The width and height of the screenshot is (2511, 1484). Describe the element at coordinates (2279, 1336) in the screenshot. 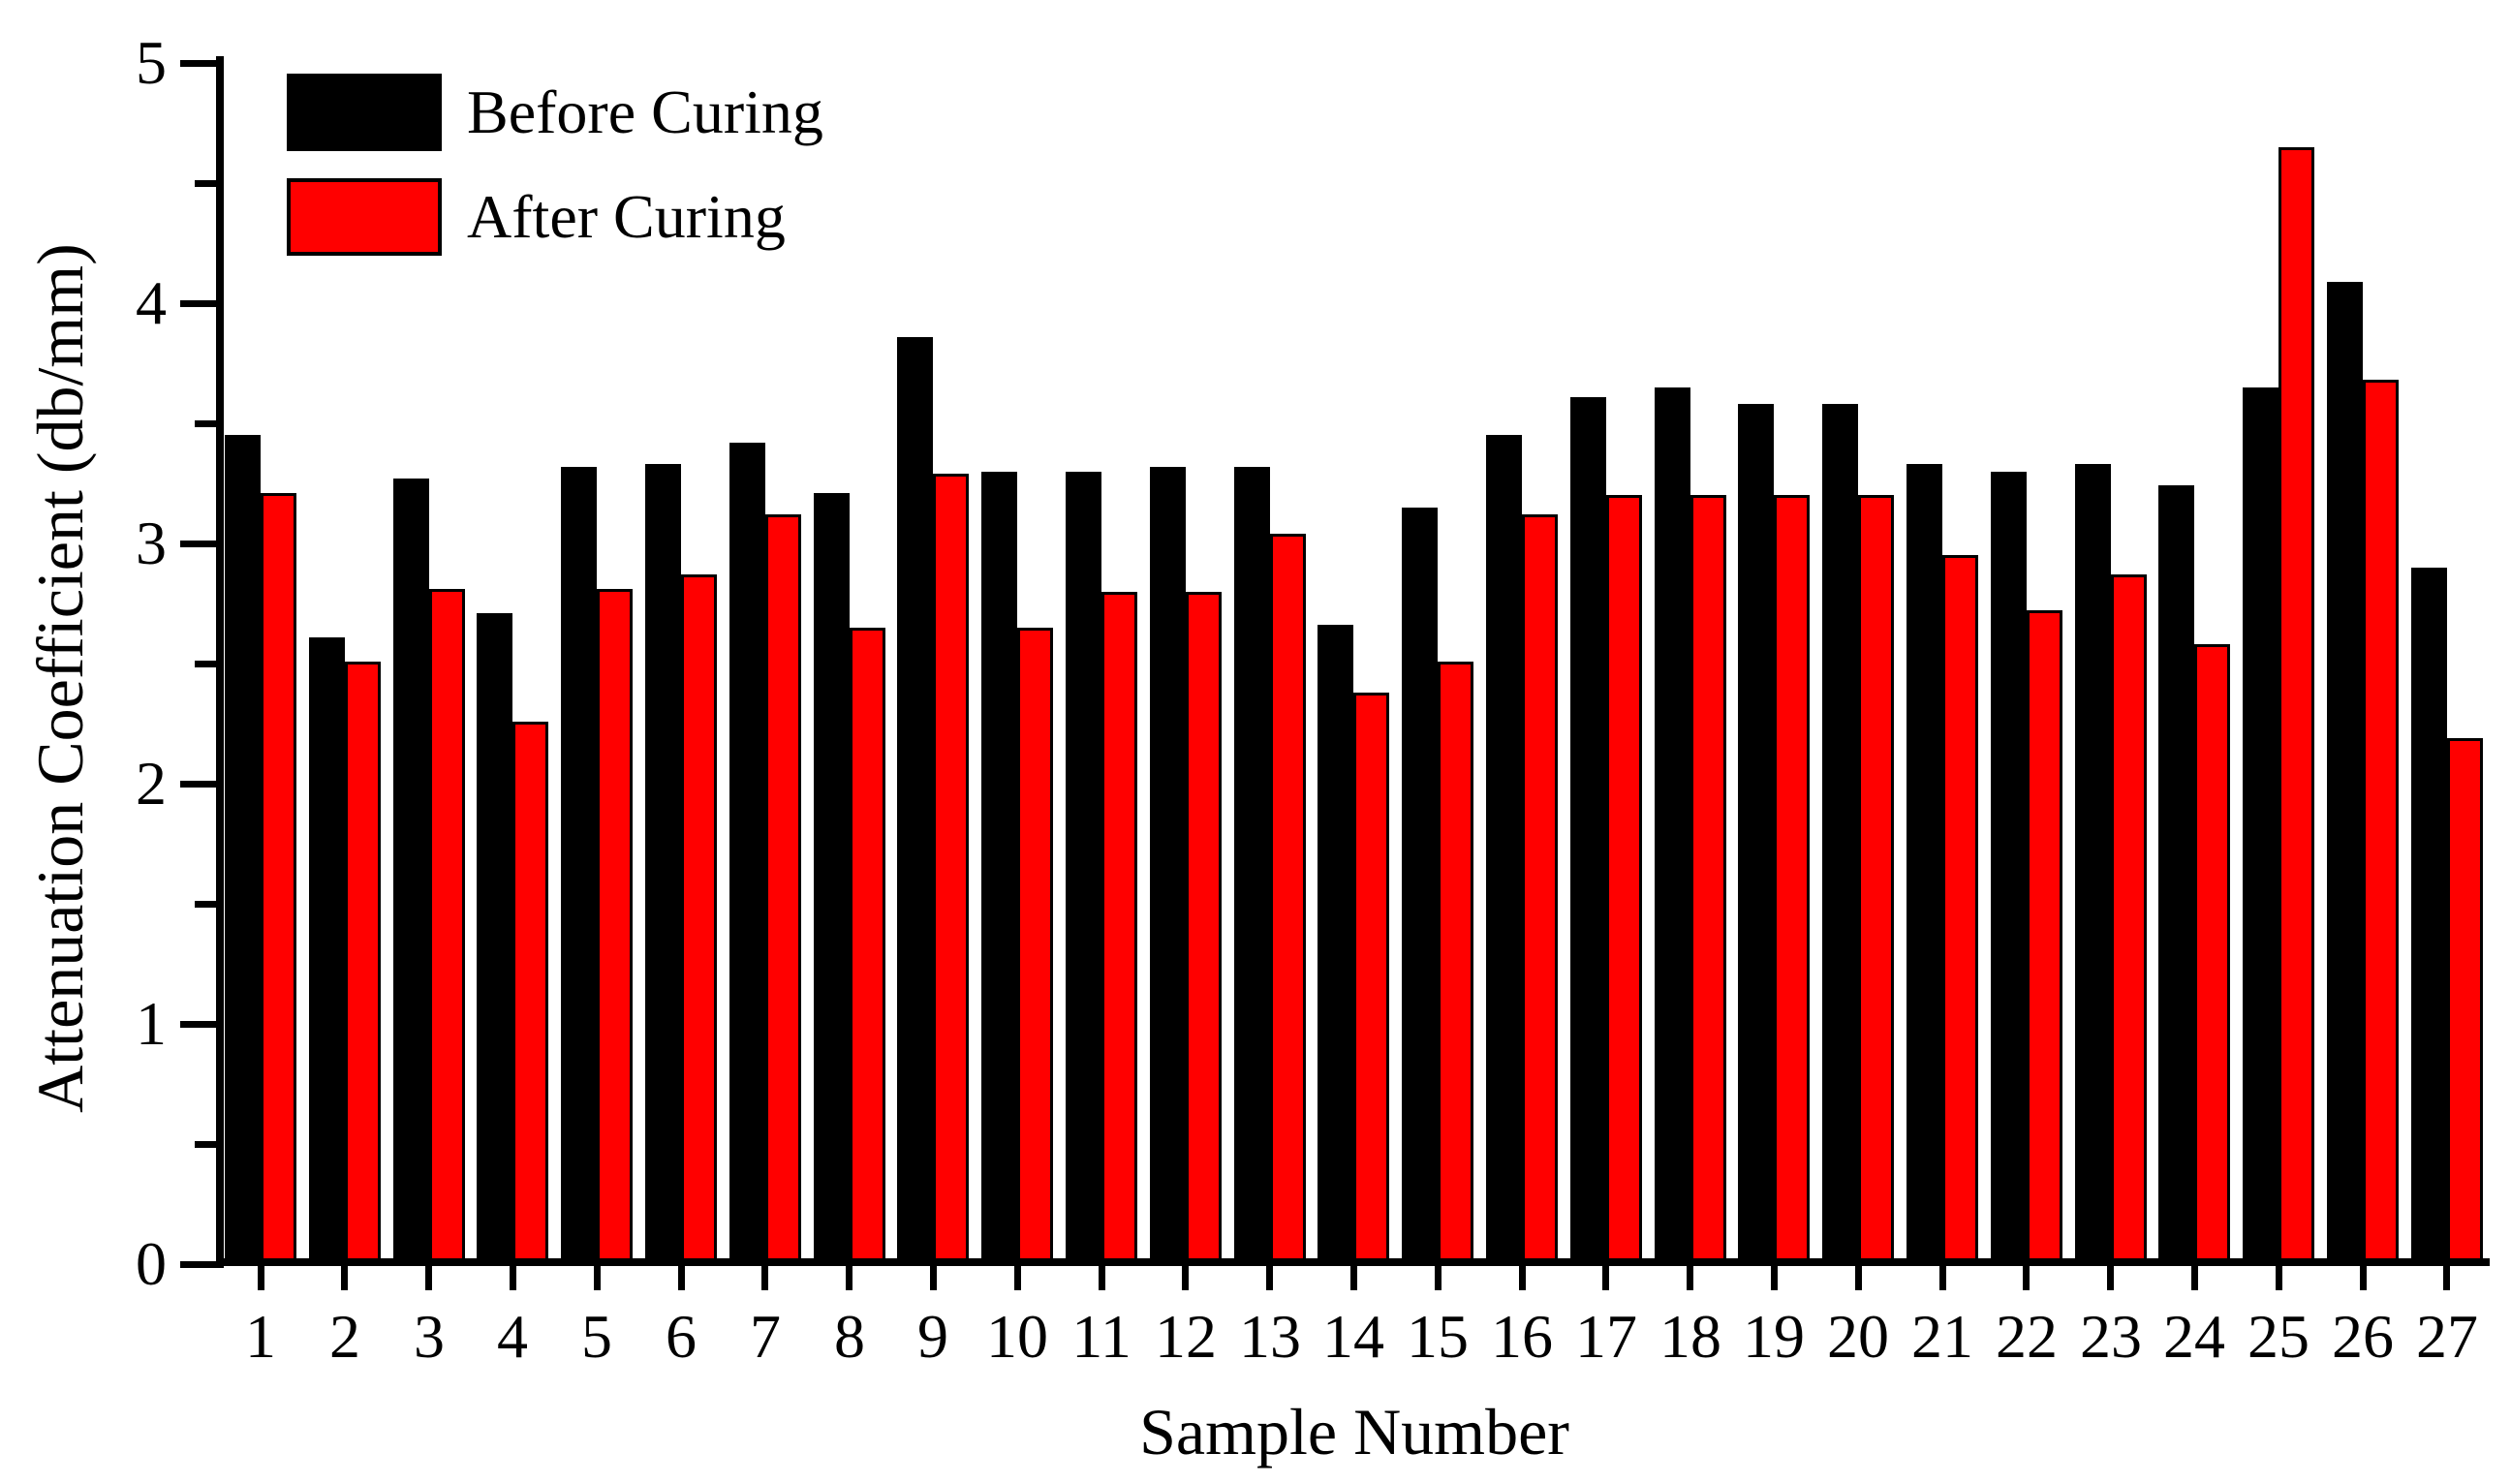

I see `x-tick-label-sample-25: 25` at that location.